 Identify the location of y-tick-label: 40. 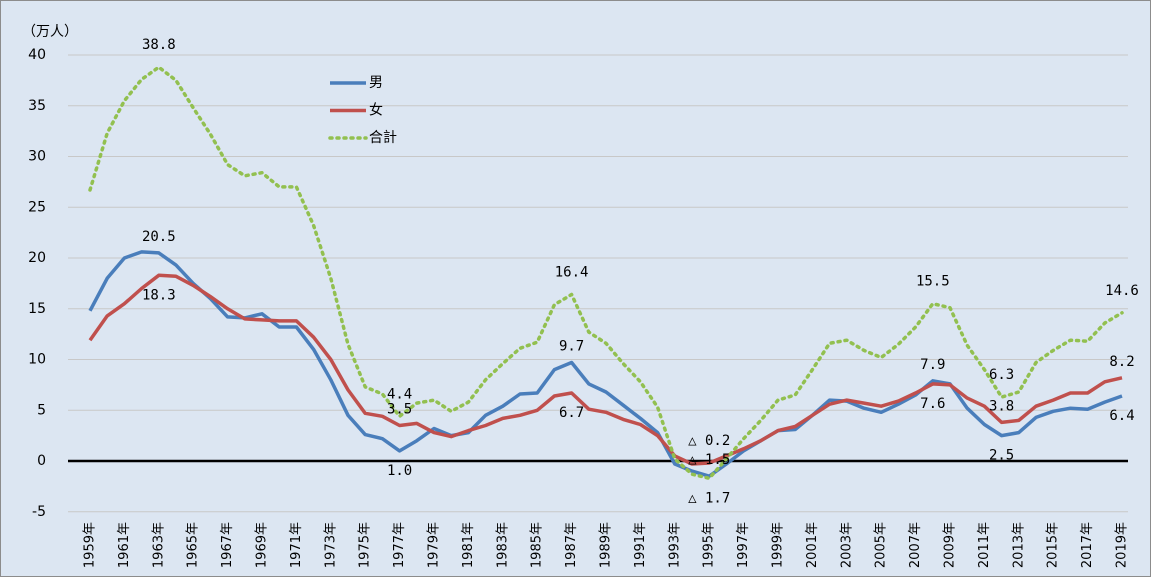
(37, 55).